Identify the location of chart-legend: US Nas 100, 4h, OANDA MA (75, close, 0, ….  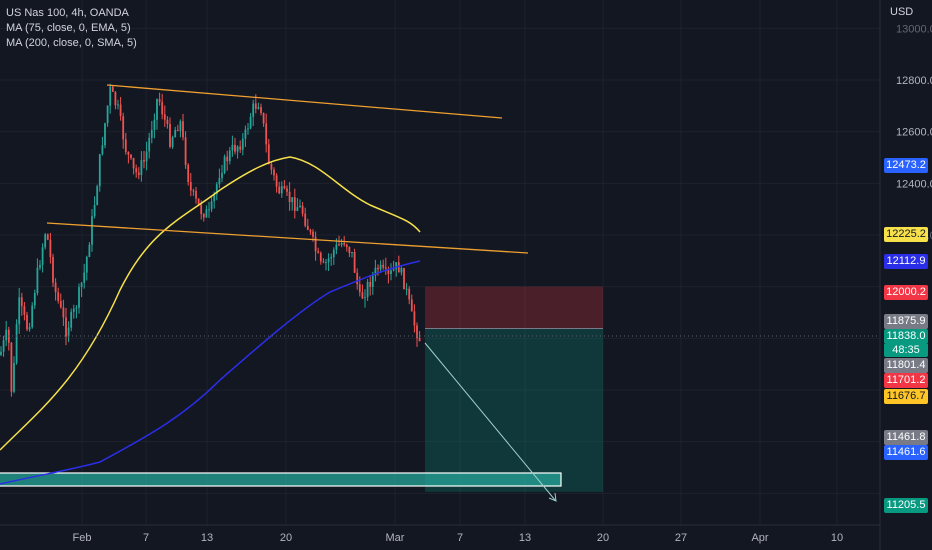
(71, 28).